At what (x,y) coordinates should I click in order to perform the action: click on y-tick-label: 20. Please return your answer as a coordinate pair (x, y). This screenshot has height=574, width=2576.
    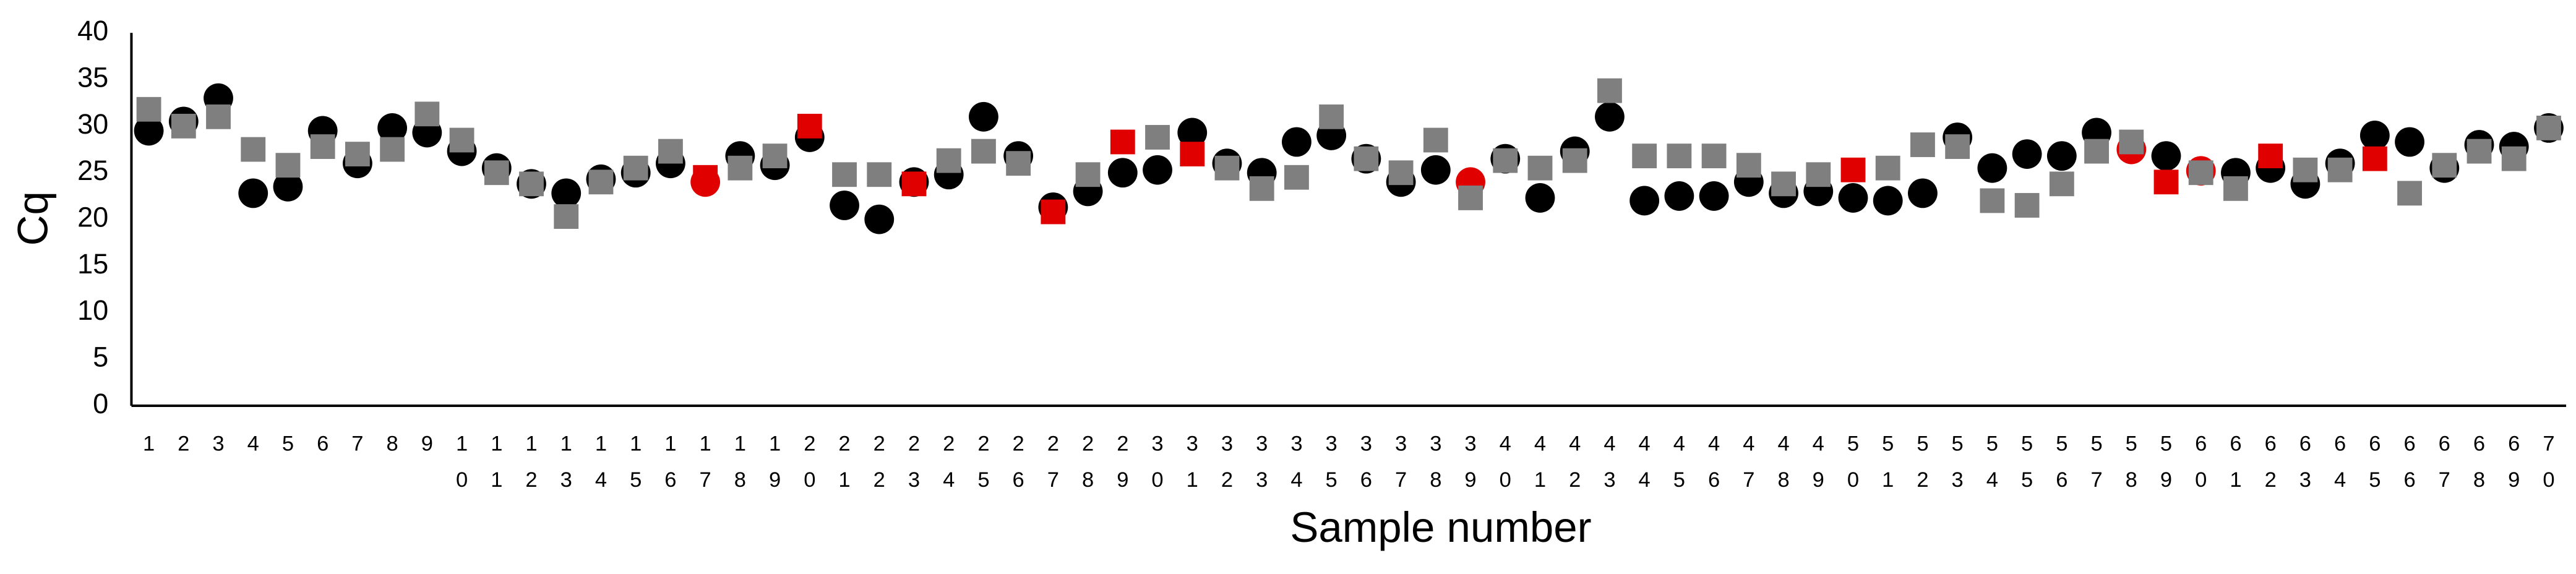
    Looking at the image, I should click on (92, 217).